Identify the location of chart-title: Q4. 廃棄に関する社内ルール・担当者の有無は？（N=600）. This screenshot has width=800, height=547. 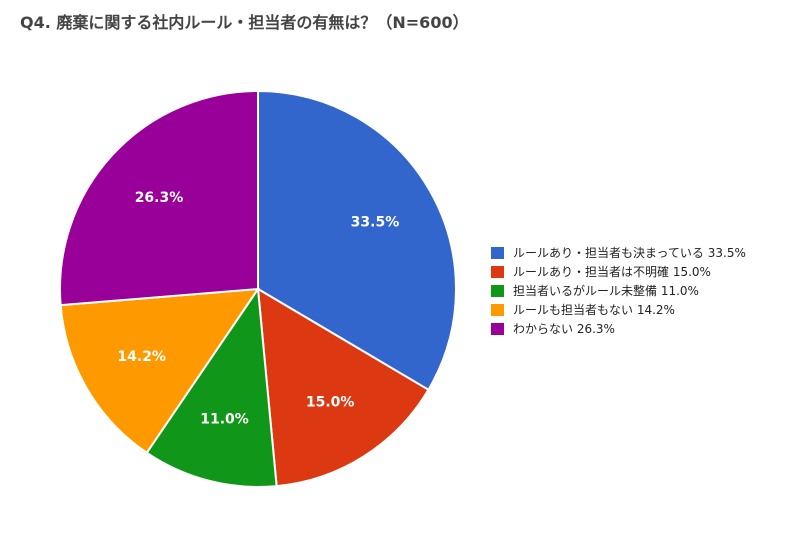
(244, 22).